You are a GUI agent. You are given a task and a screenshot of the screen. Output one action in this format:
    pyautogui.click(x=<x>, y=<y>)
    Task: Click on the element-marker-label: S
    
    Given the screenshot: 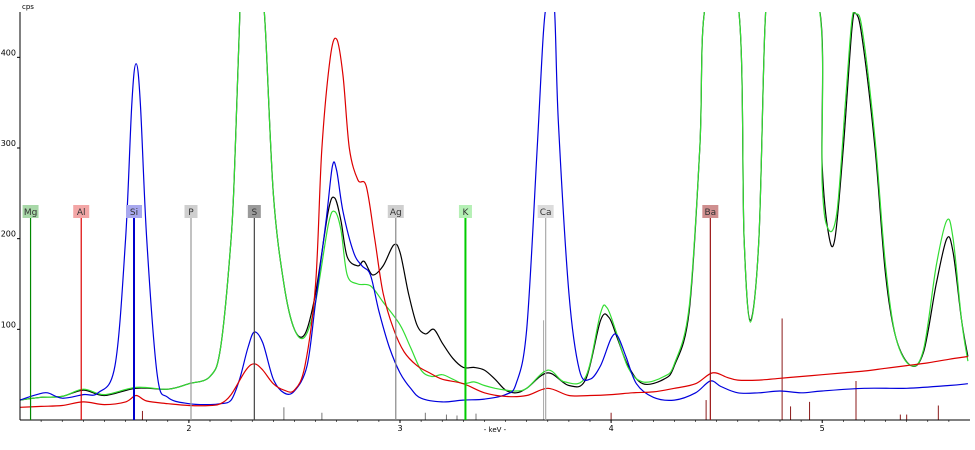 What is the action you would take?
    pyautogui.click(x=254, y=213)
    